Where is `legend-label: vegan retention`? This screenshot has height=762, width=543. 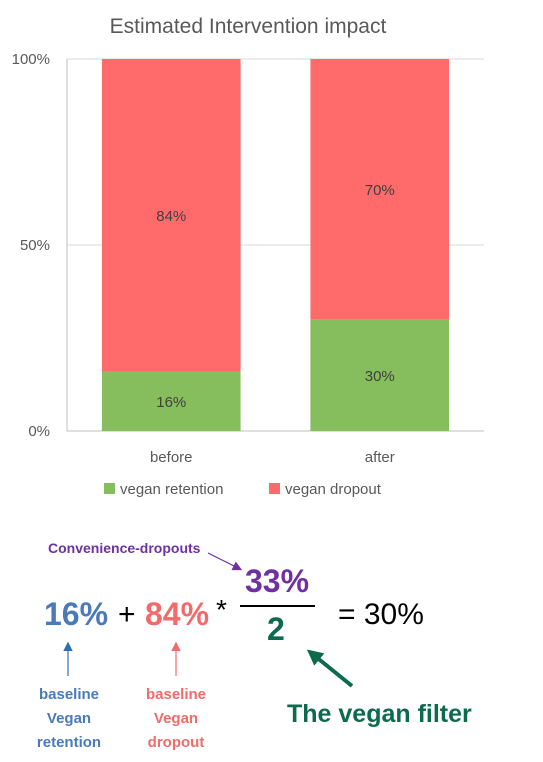
legend-label: vegan retention is located at coordinates (171, 489).